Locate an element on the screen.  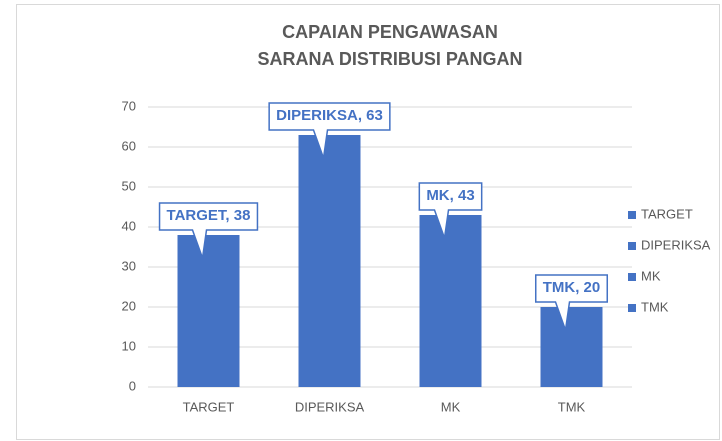
x-tick-label: TARGET is located at coordinates (209, 406).